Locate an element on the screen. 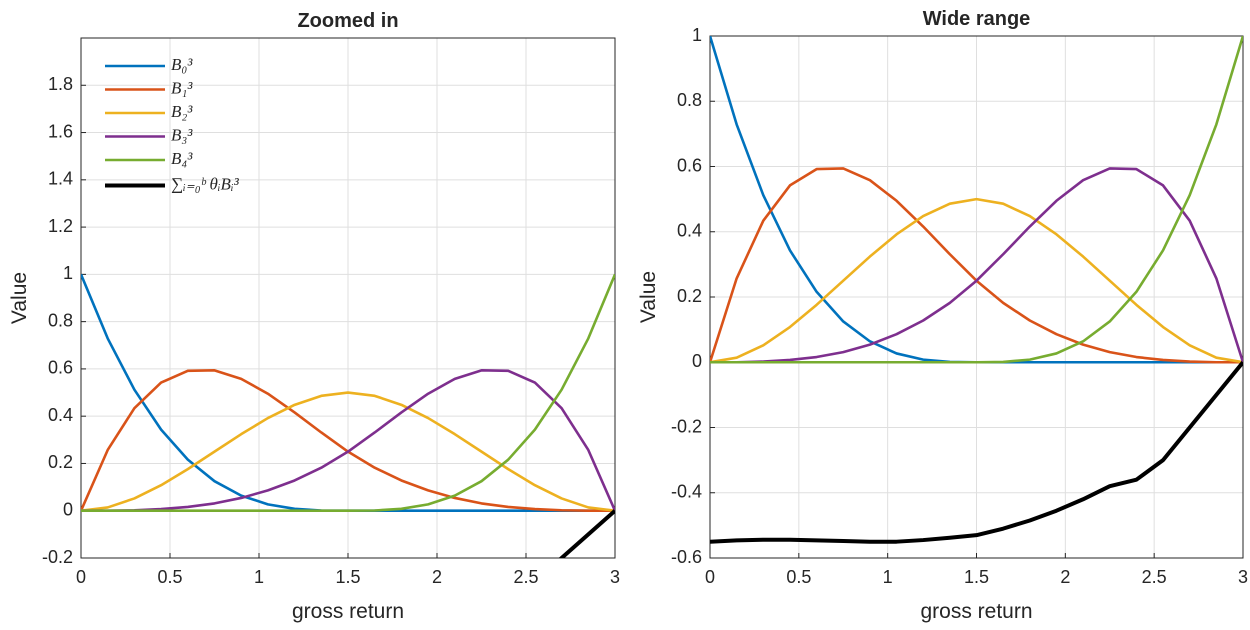 Image resolution: width=1250 pixels, height=630 pixels. legend-label: B₀³ is located at coordinates (182, 64).